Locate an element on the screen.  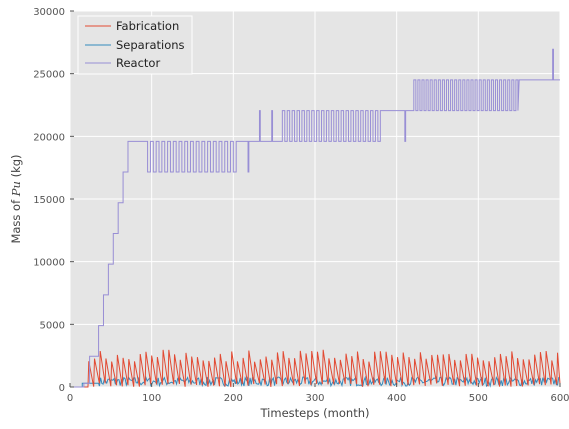
legend-label-separations: Separations is located at coordinates (150, 45).